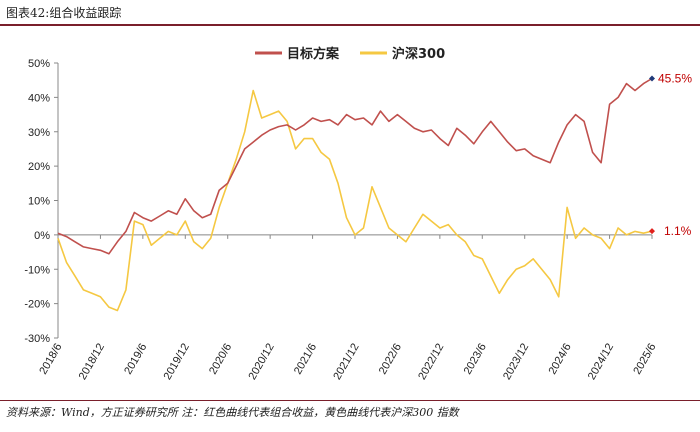 This screenshot has height=432, width=700. Describe the element at coordinates (675, 78) in the screenshot. I see `end-label-strategy: 45.5%` at that location.